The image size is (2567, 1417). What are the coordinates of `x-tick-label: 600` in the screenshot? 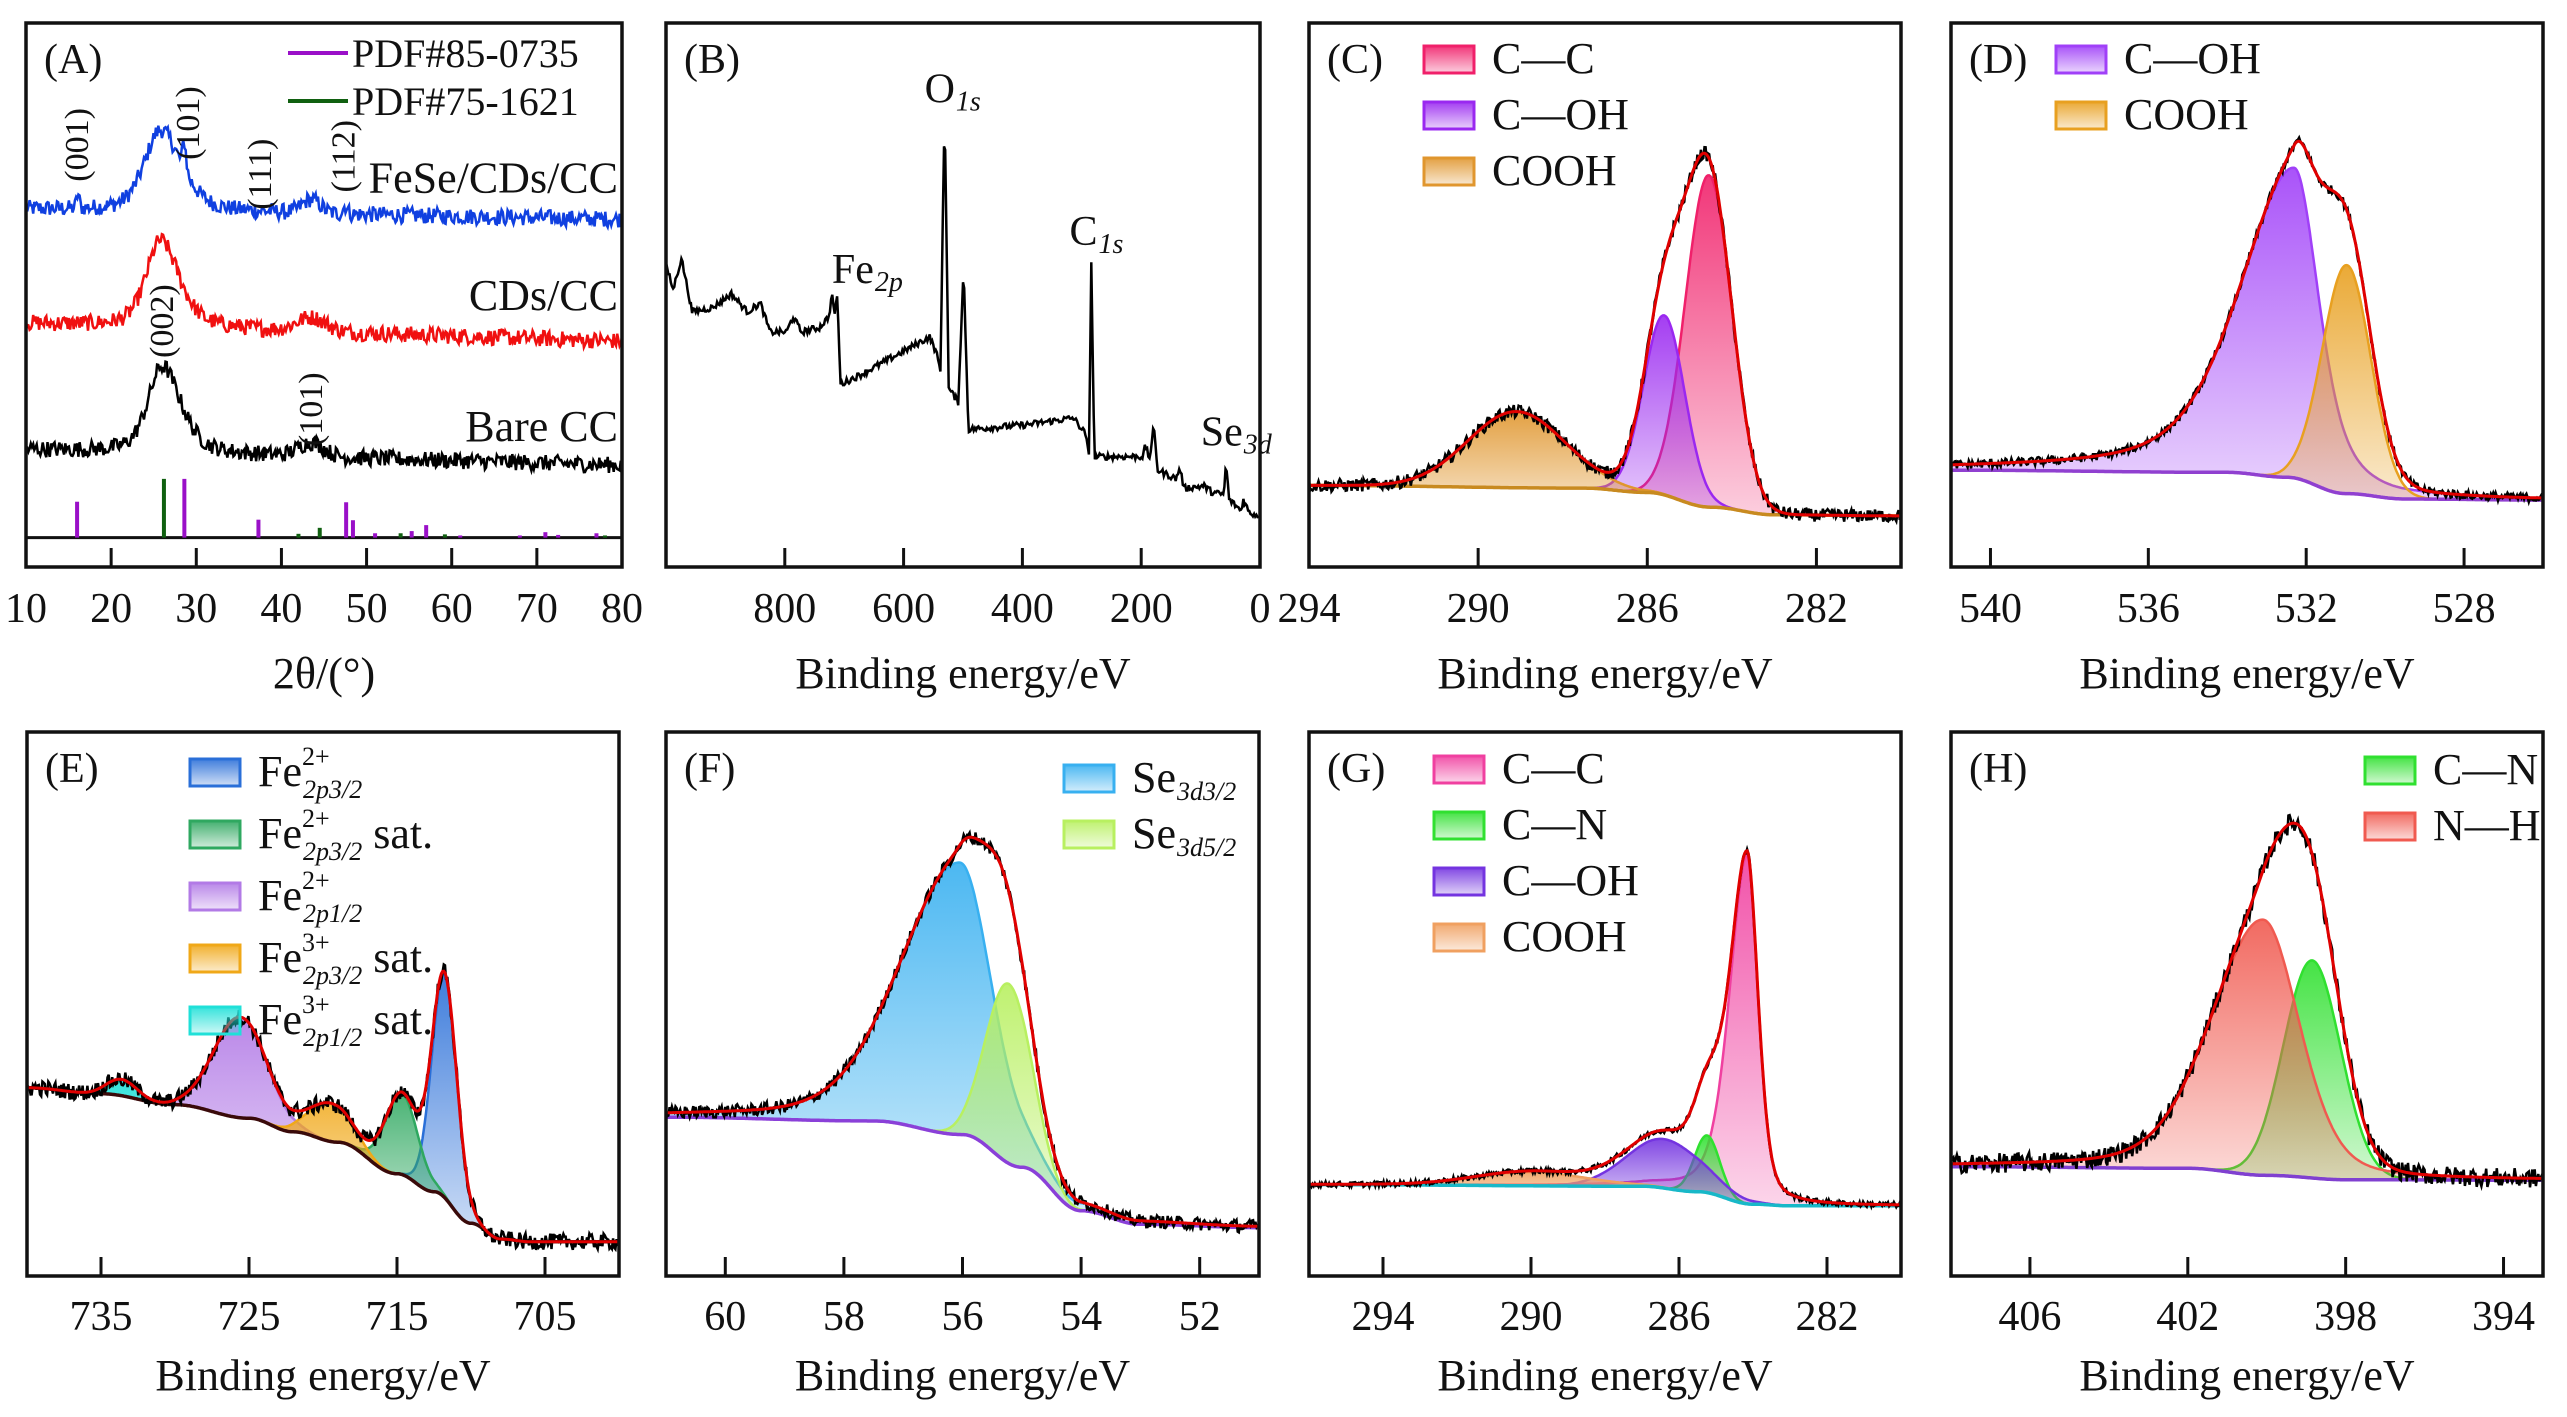 It's located at (903, 609).